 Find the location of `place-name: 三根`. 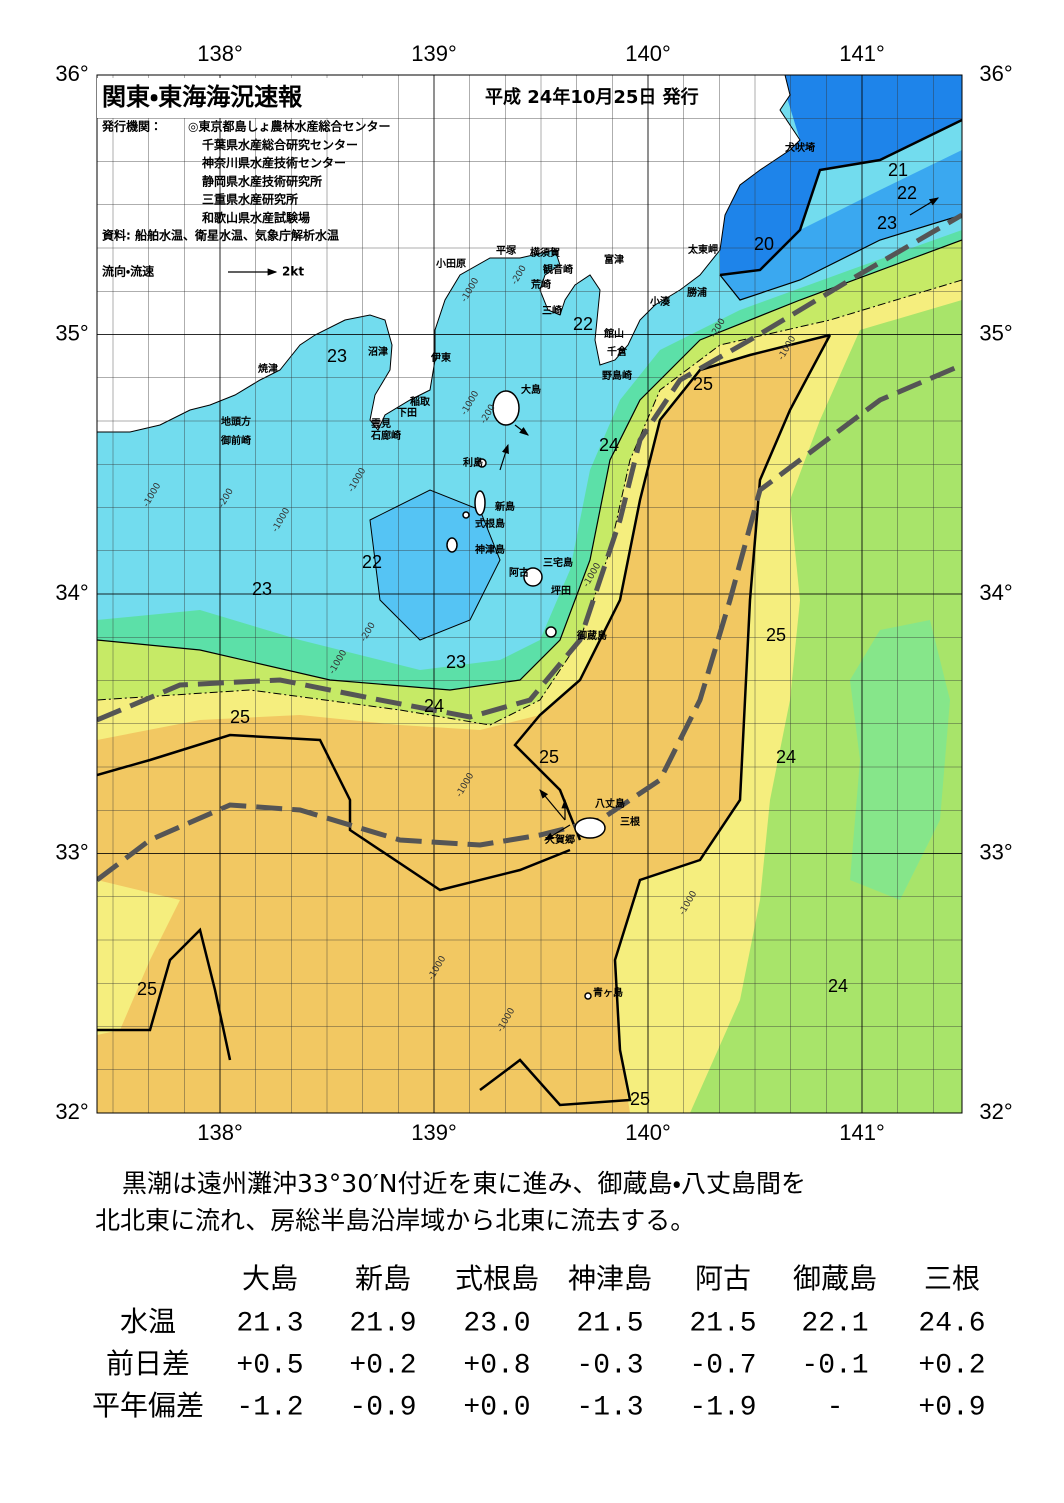

place-name: 三根 is located at coordinates (630, 821).